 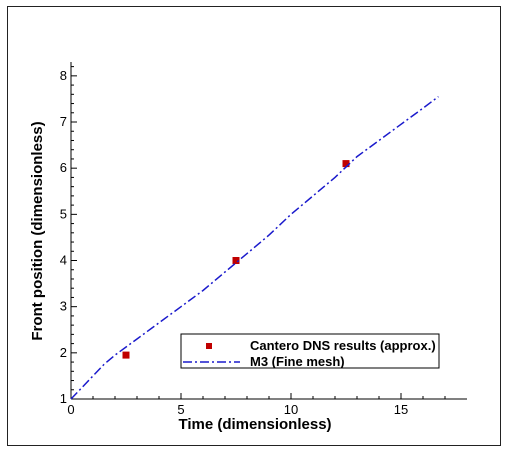 What do you see at coordinates (37, 230) in the screenshot?
I see `y-axis-title: Front position (dimensionless)` at bounding box center [37, 230].